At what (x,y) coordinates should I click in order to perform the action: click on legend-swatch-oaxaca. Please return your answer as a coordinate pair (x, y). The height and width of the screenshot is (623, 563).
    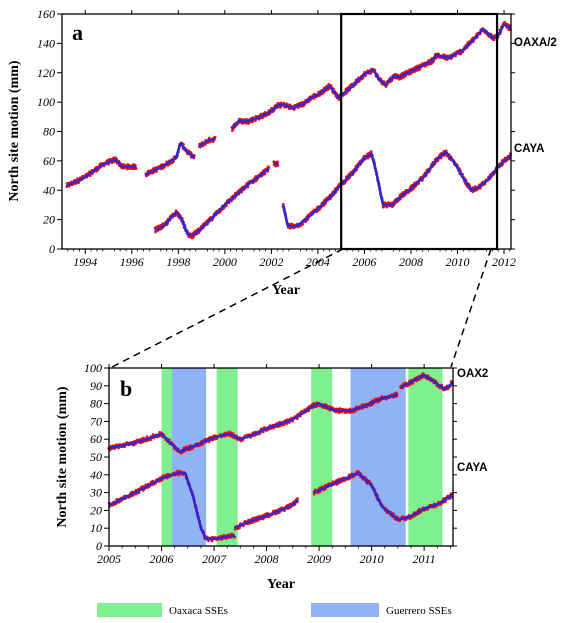
    Looking at the image, I should click on (129, 610).